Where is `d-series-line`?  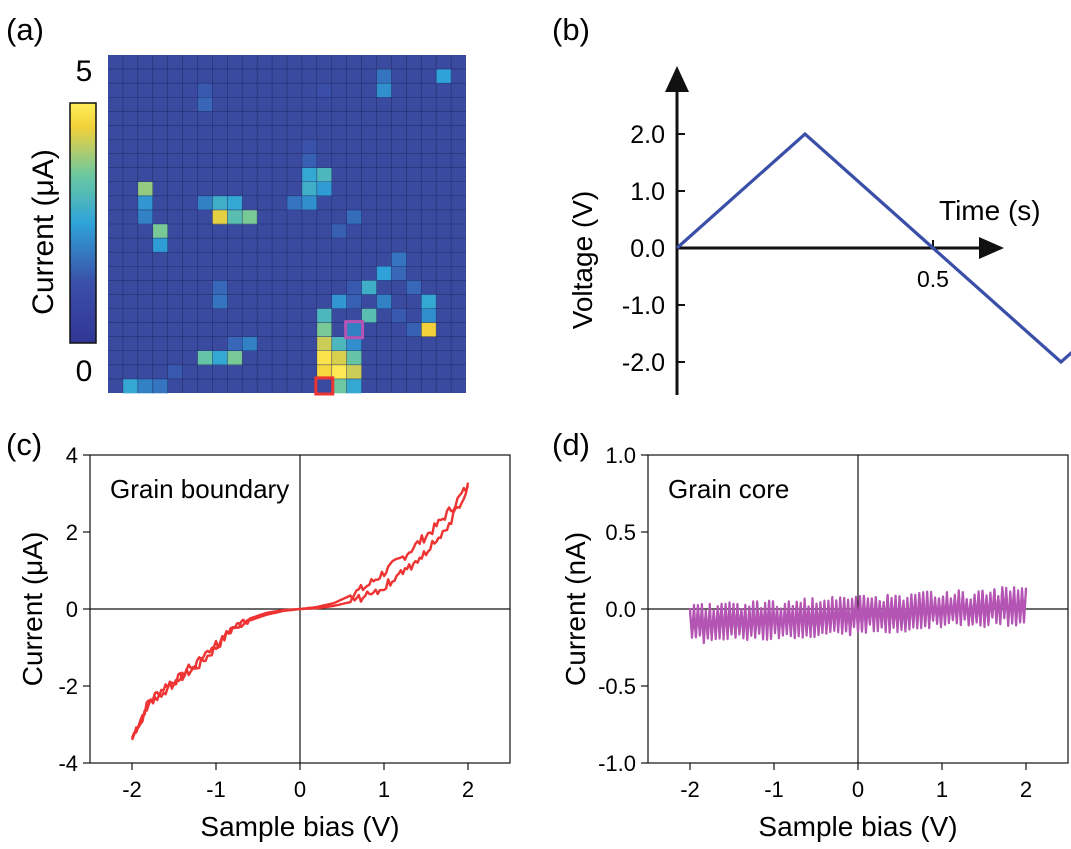 d-series-line is located at coordinates (858, 615).